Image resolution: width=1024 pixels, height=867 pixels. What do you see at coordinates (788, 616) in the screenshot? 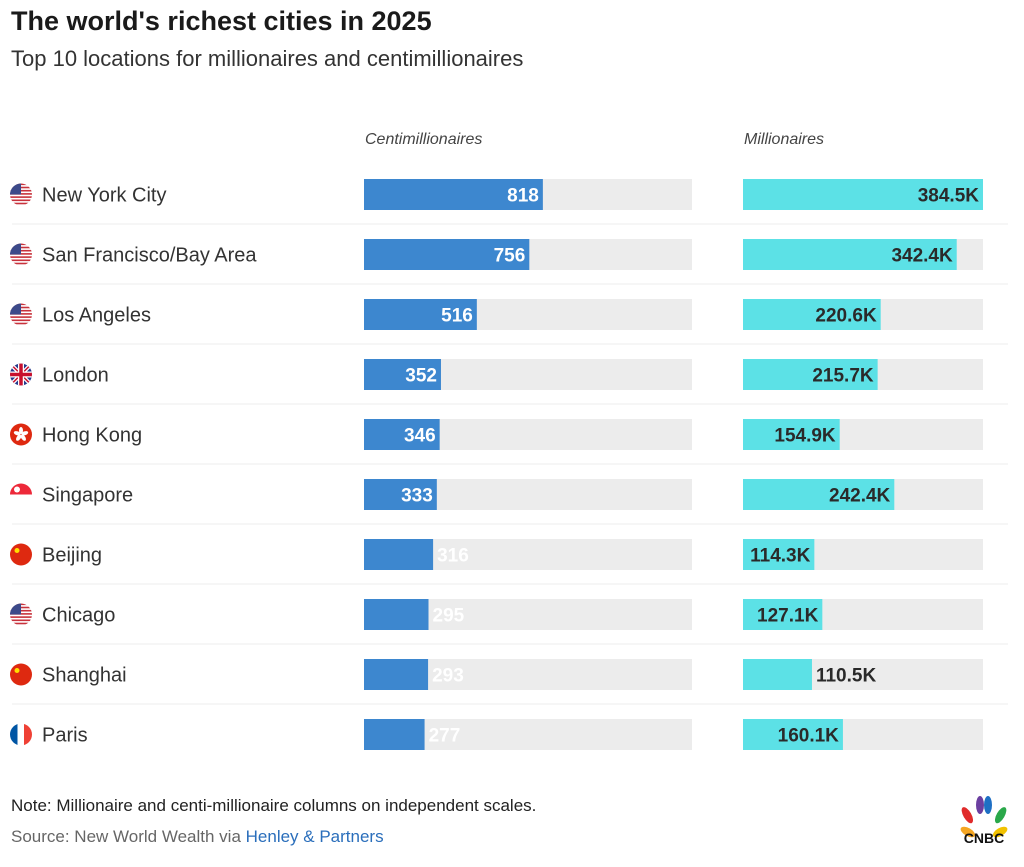
I see `data-label: 127.1K` at bounding box center [788, 616].